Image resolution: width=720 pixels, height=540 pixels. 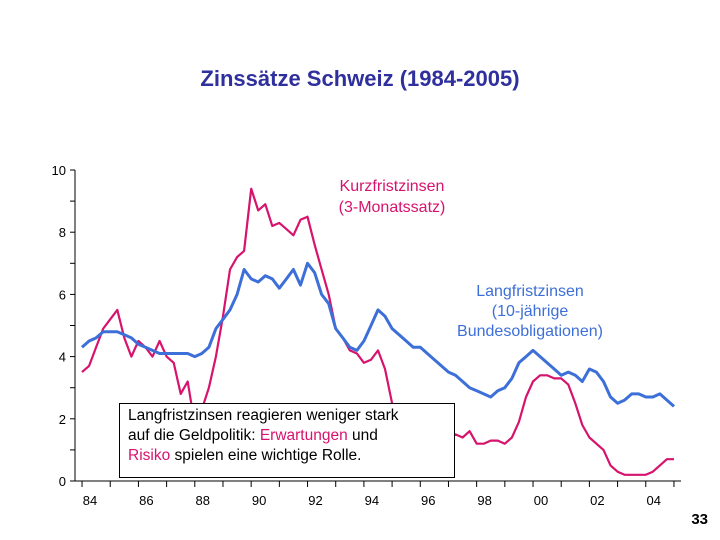 What do you see at coordinates (62, 232) in the screenshot?
I see `y-tick-label: 8` at bounding box center [62, 232].